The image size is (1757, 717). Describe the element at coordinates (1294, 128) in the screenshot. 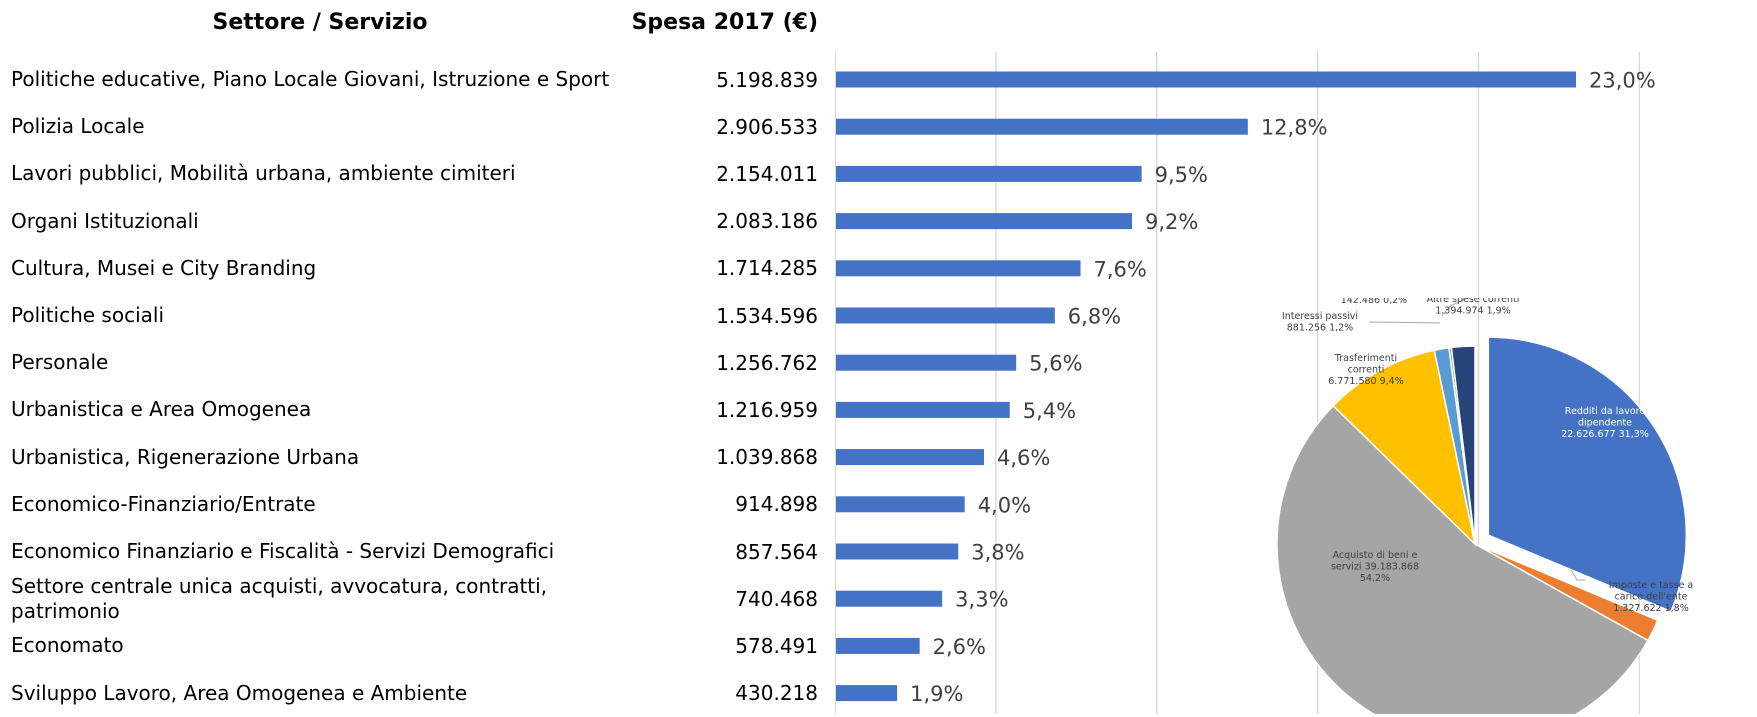

I see `bar-value-label: 12,8%` at that location.